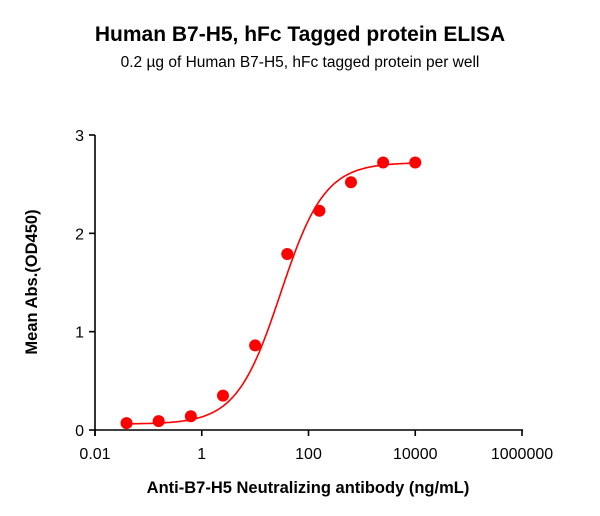 The width and height of the screenshot is (600, 516). Describe the element at coordinates (415, 454) in the screenshot. I see `x-tick-label: 10000` at that location.